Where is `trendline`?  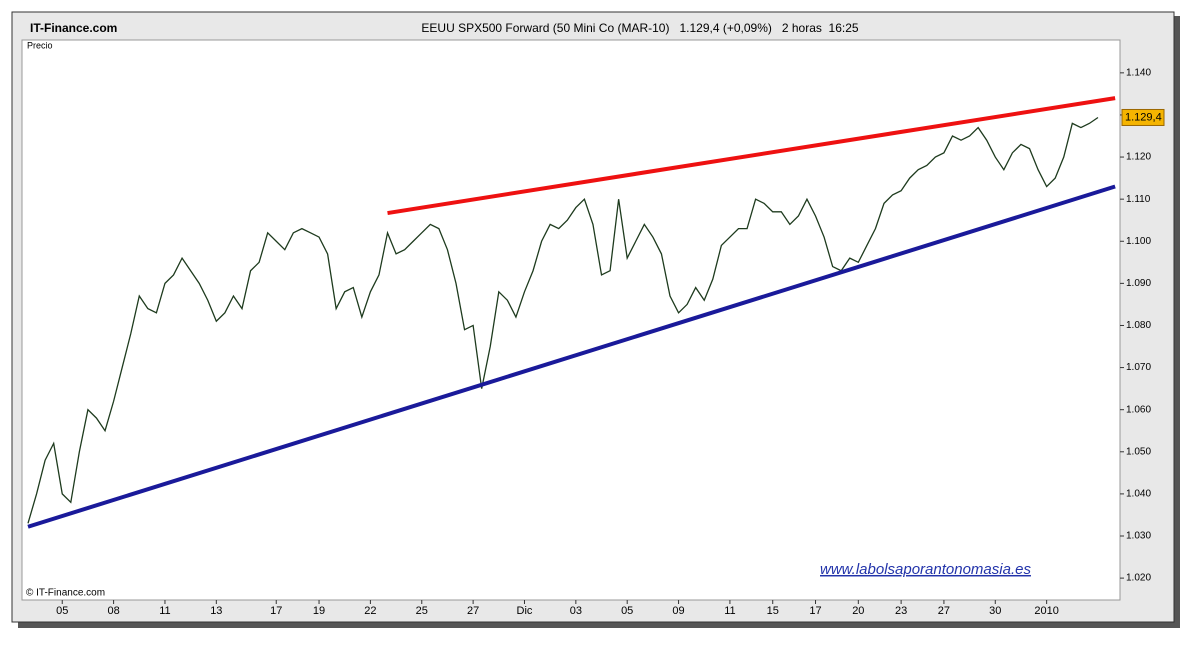 trendline is located at coordinates (751, 156).